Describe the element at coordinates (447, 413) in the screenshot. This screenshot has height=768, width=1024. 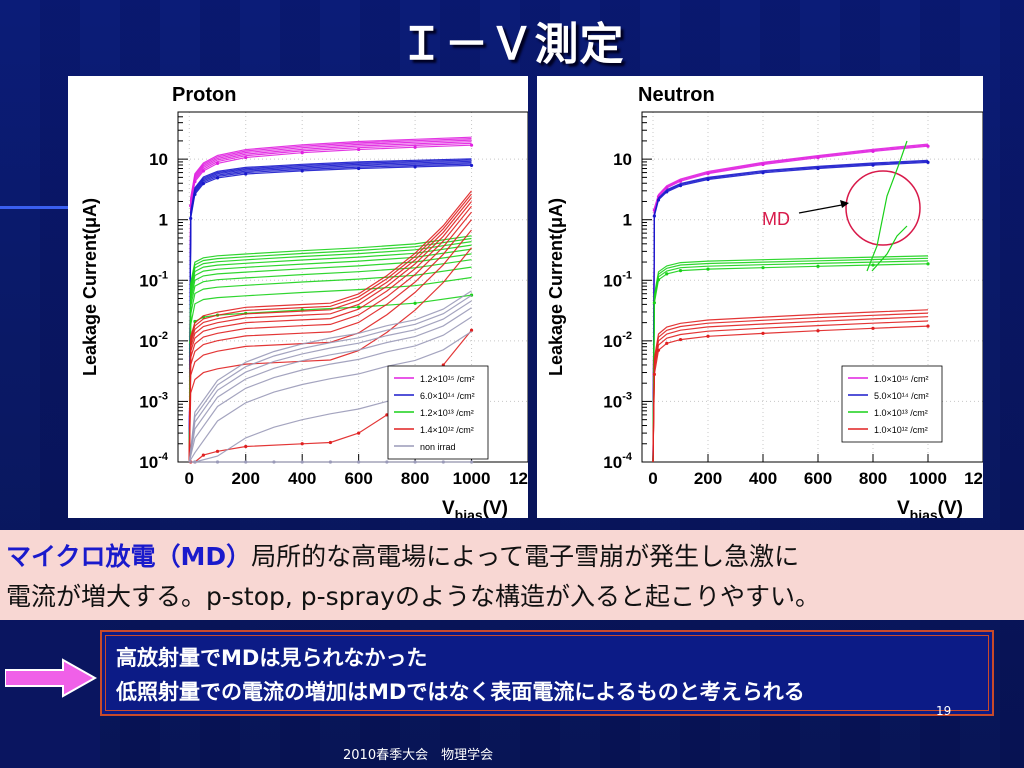
I see `legend-label: 1.2×10¹³ /cm²` at that location.